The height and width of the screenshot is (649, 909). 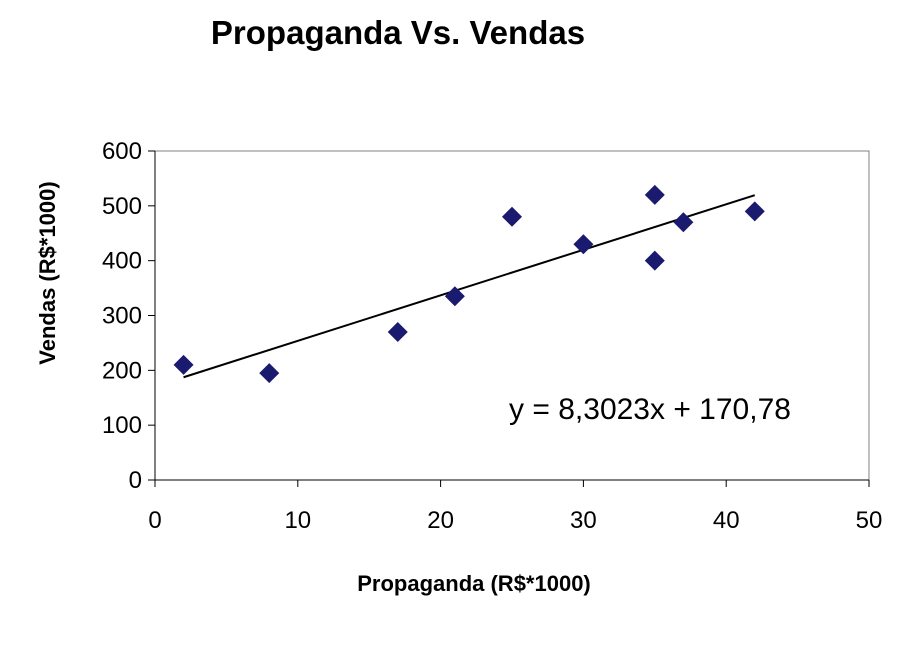 I want to click on y-tick-label: 500, so click(x=122, y=206).